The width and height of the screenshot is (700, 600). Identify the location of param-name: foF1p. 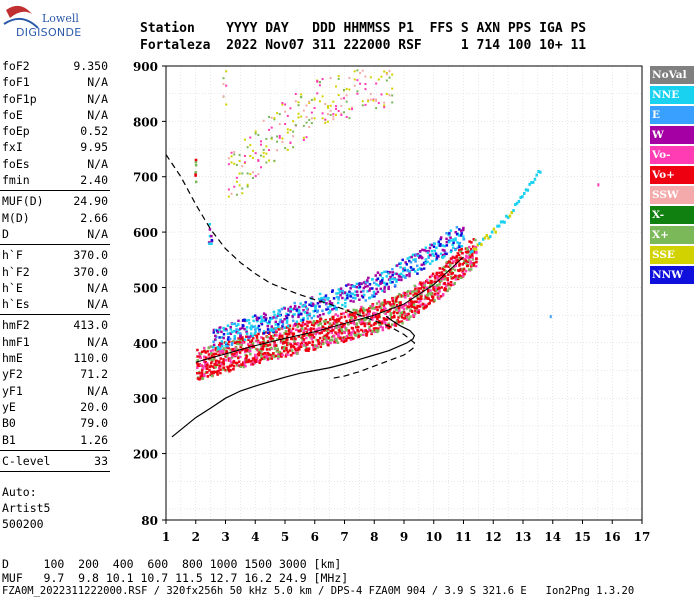
(19, 98).